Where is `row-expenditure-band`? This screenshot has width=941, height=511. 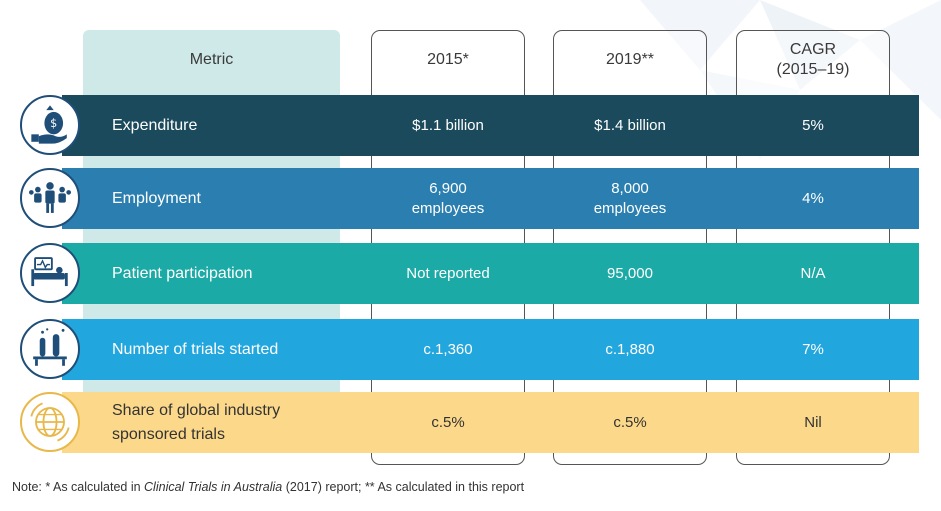
row-expenditure-band is located at coordinates (490, 125).